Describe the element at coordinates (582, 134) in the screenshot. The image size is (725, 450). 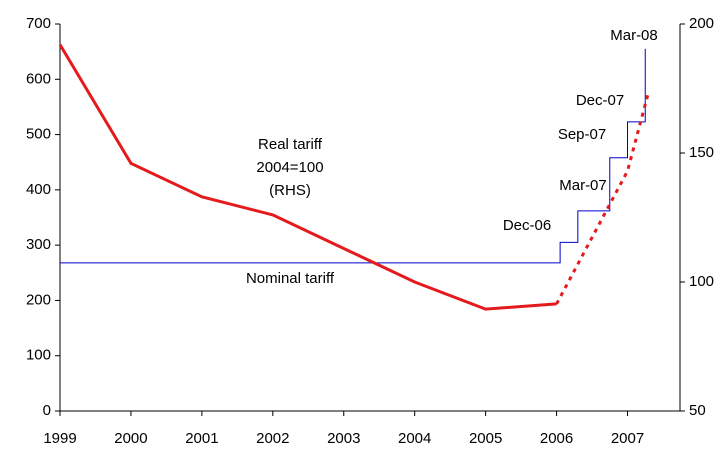
I see `annotation: Sep-07` at that location.